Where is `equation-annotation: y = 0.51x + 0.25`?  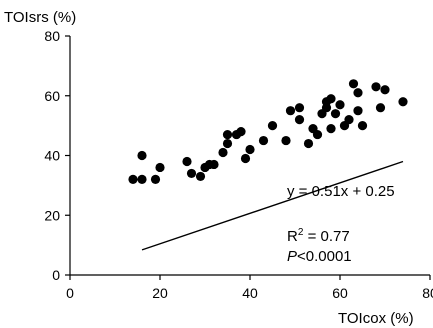 equation-annotation: y = 0.51x + 0.25 is located at coordinates (341, 191).